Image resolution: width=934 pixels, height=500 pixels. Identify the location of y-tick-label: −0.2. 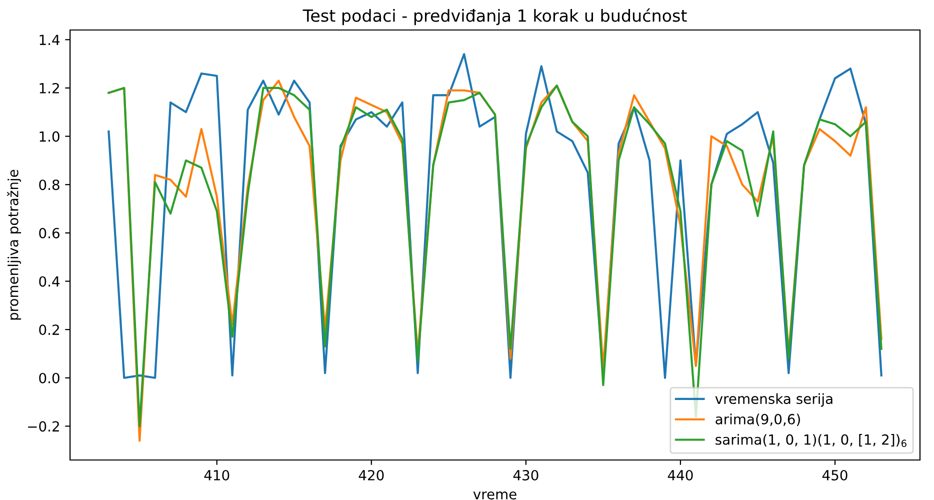
(43, 426).